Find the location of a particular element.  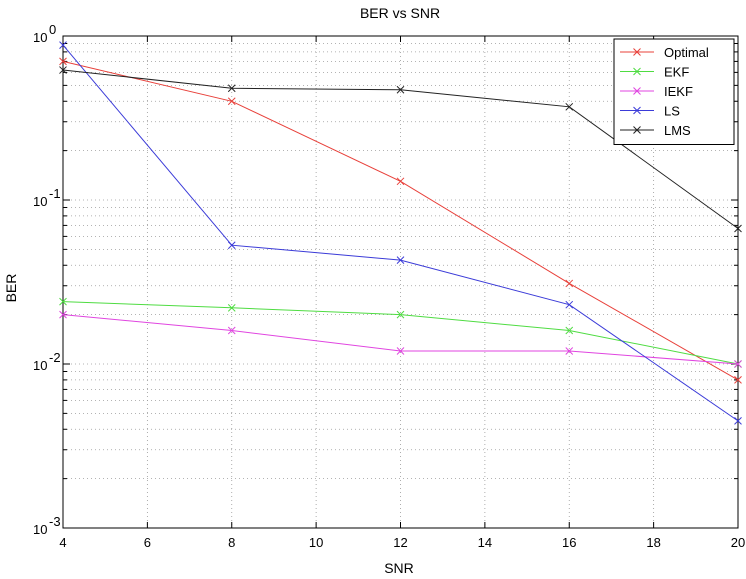

legend-item-ekf: EKF is located at coordinates (654, 72).